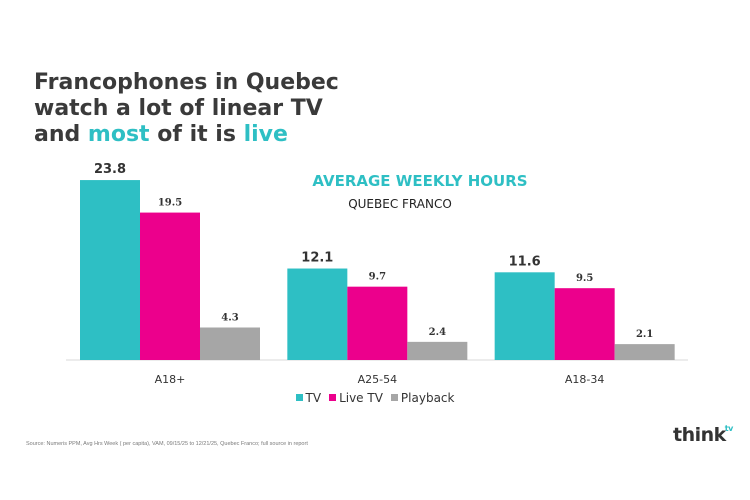  I want to click on think-tv-logo: thinktv, so click(703, 435).